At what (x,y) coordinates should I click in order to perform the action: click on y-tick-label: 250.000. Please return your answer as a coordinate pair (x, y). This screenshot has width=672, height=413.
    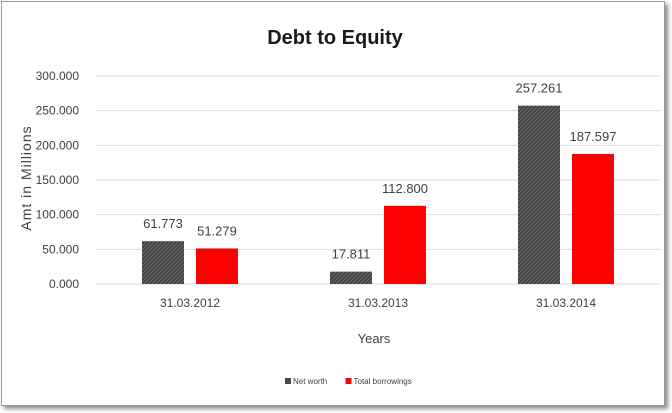
    Looking at the image, I should click on (58, 111).